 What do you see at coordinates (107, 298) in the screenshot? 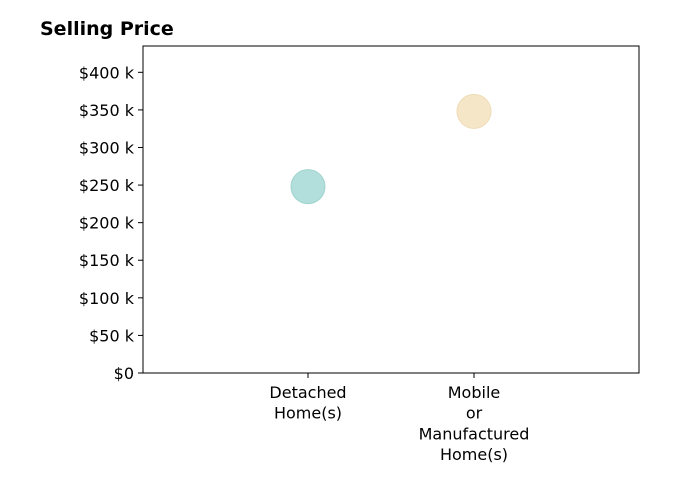
I see `y-tick-label: $100 k` at bounding box center [107, 298].